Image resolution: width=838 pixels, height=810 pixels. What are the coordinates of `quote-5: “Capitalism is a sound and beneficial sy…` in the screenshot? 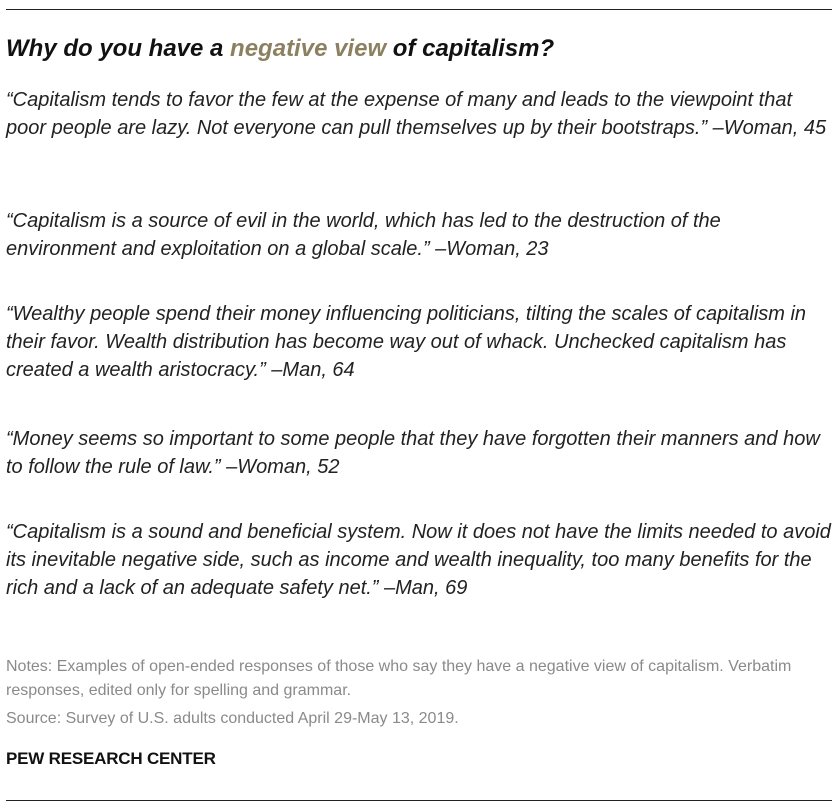 It's located at (418, 560).